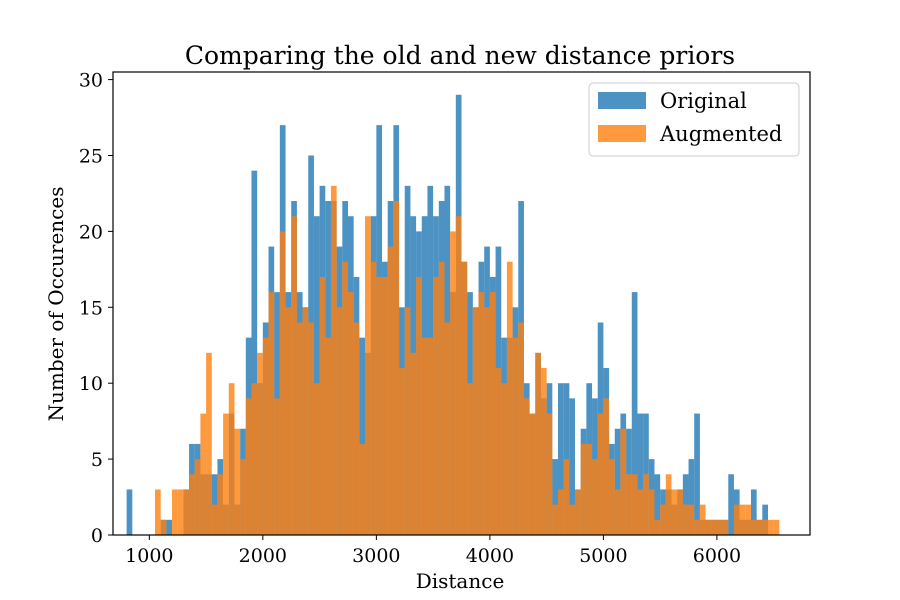 This screenshot has height=600, width=900. Describe the element at coordinates (490, 556) in the screenshot. I see `x-tick-label: 4000` at that location.